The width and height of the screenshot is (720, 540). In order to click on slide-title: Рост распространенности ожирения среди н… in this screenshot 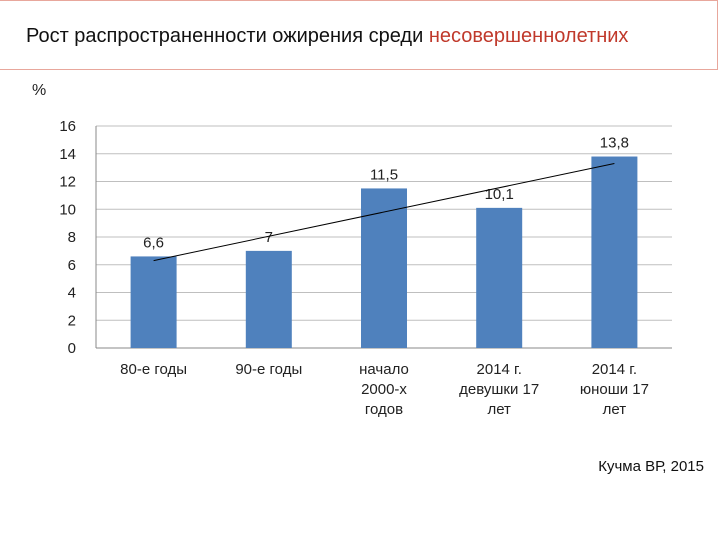, I will do `click(327, 36)`.